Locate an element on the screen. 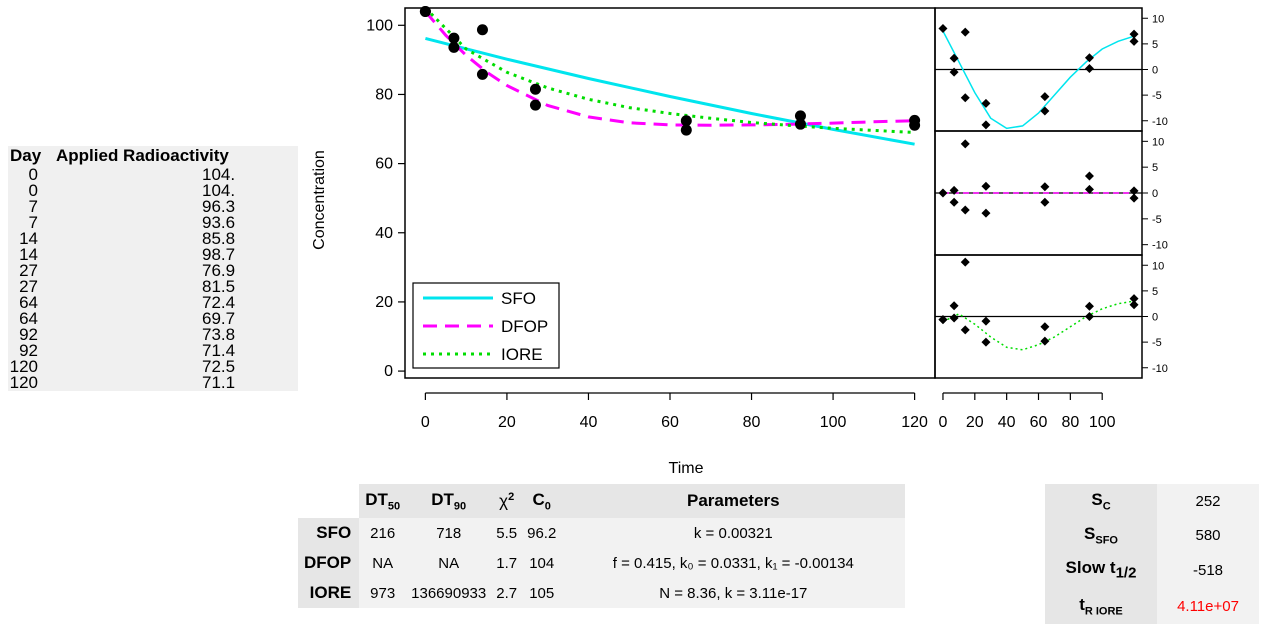 The image size is (1270, 625). observed-data-row: 0 104. is located at coordinates (153, 190).